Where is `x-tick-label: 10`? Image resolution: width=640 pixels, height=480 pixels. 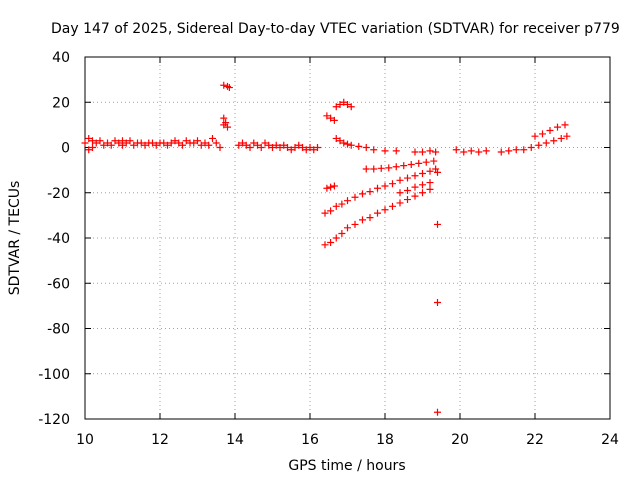
x-tick-label: 10 is located at coordinates (85, 440).